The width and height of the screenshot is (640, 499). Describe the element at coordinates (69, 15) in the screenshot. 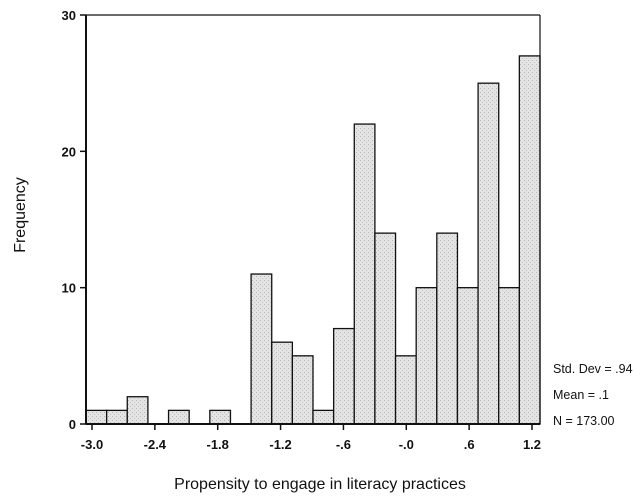

I see `y-tick-label: 30` at that location.